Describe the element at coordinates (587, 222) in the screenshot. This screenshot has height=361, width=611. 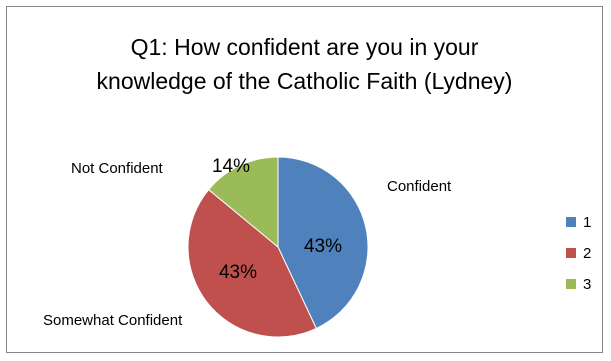
I see `legend-label-1: 1` at that location.